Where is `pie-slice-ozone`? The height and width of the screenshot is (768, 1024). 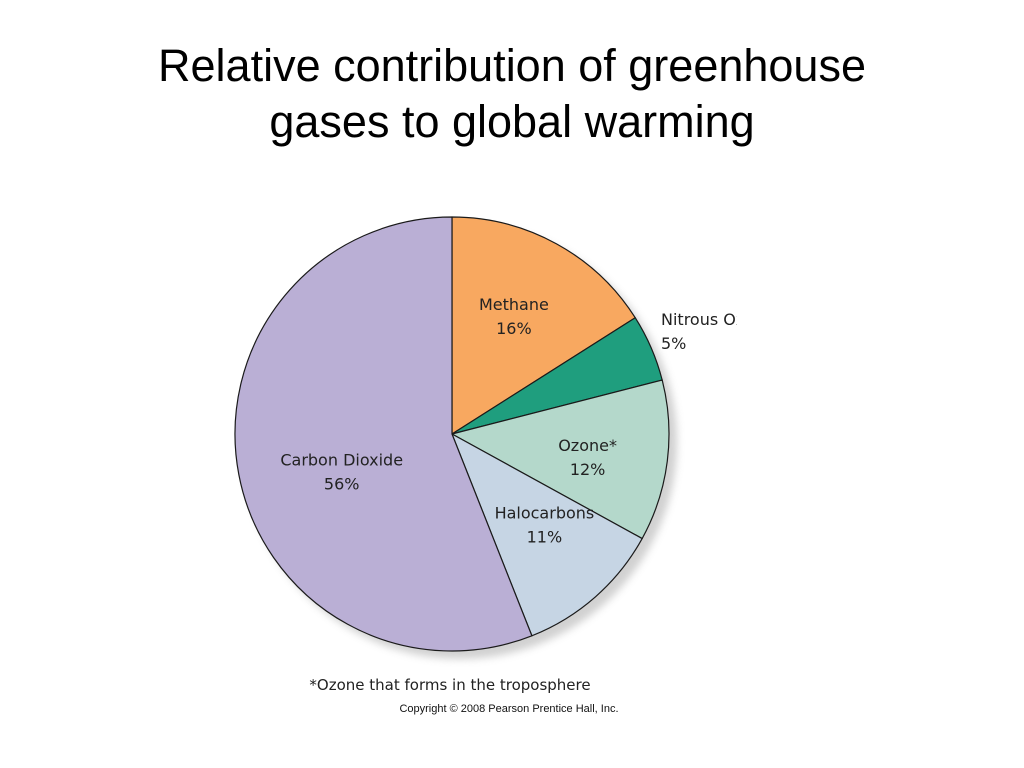 pie-slice-ozone is located at coordinates (560, 459).